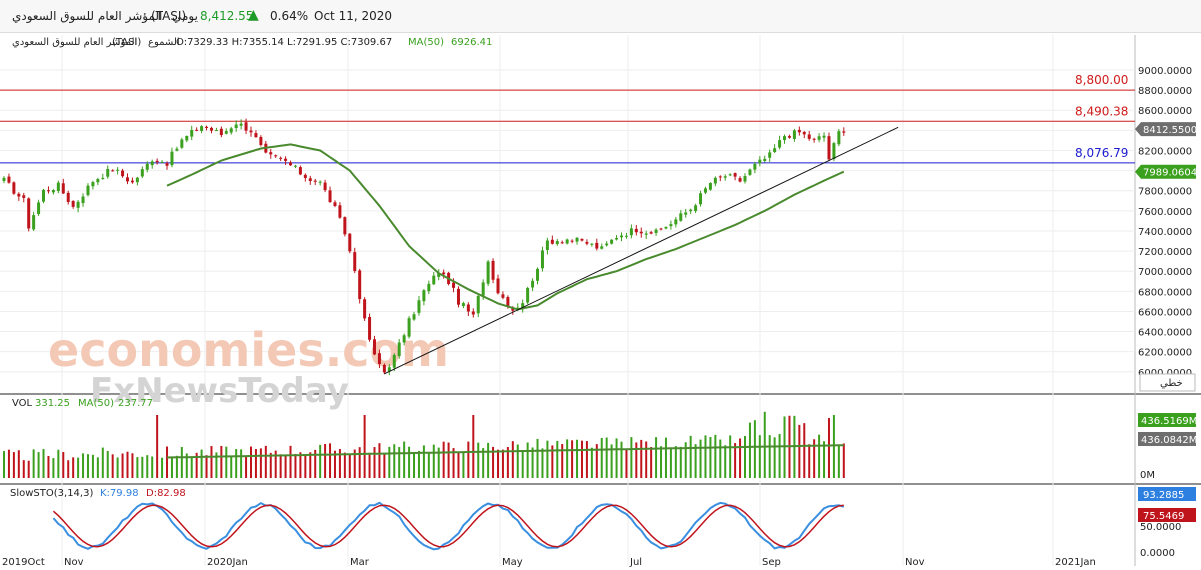  Describe the element at coordinates (1165, 232) in the screenshot. I see `price-tick-label: 7400.0000` at that location.